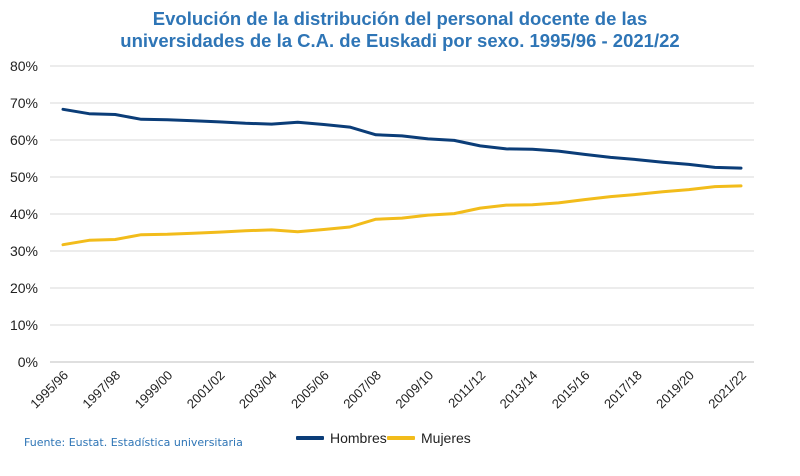 The width and height of the screenshot is (800, 476). Describe the element at coordinates (24, 103) in the screenshot. I see `y-tick-label: 70%` at that location.